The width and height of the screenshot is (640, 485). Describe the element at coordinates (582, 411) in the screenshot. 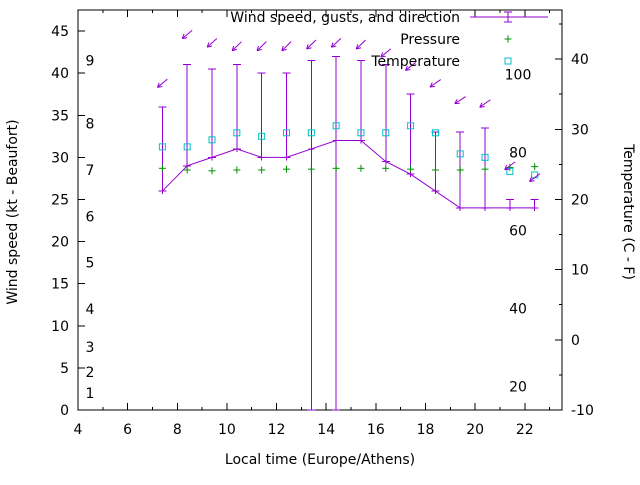

I see `svg-text: -10` at that location.